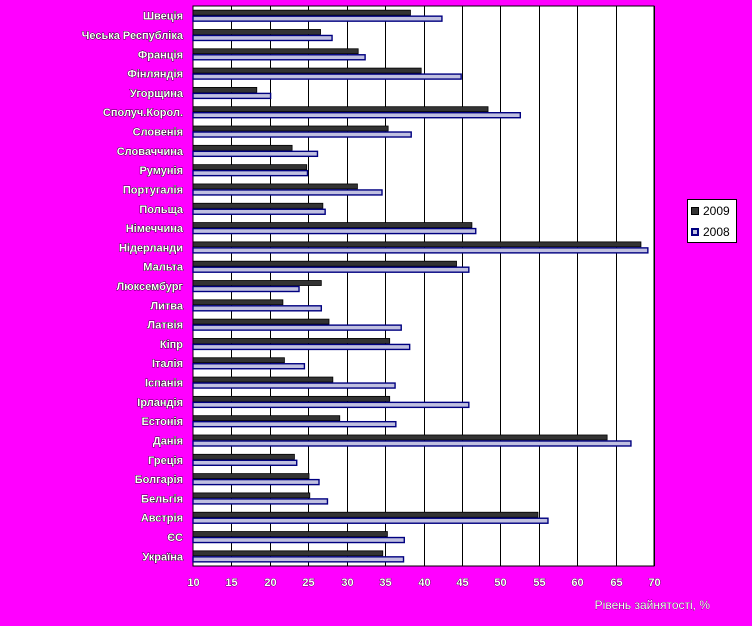 The height and width of the screenshot is (626, 752). Describe the element at coordinates (155, 75) in the screenshot. I see `category-label: Фінляндія` at that location.